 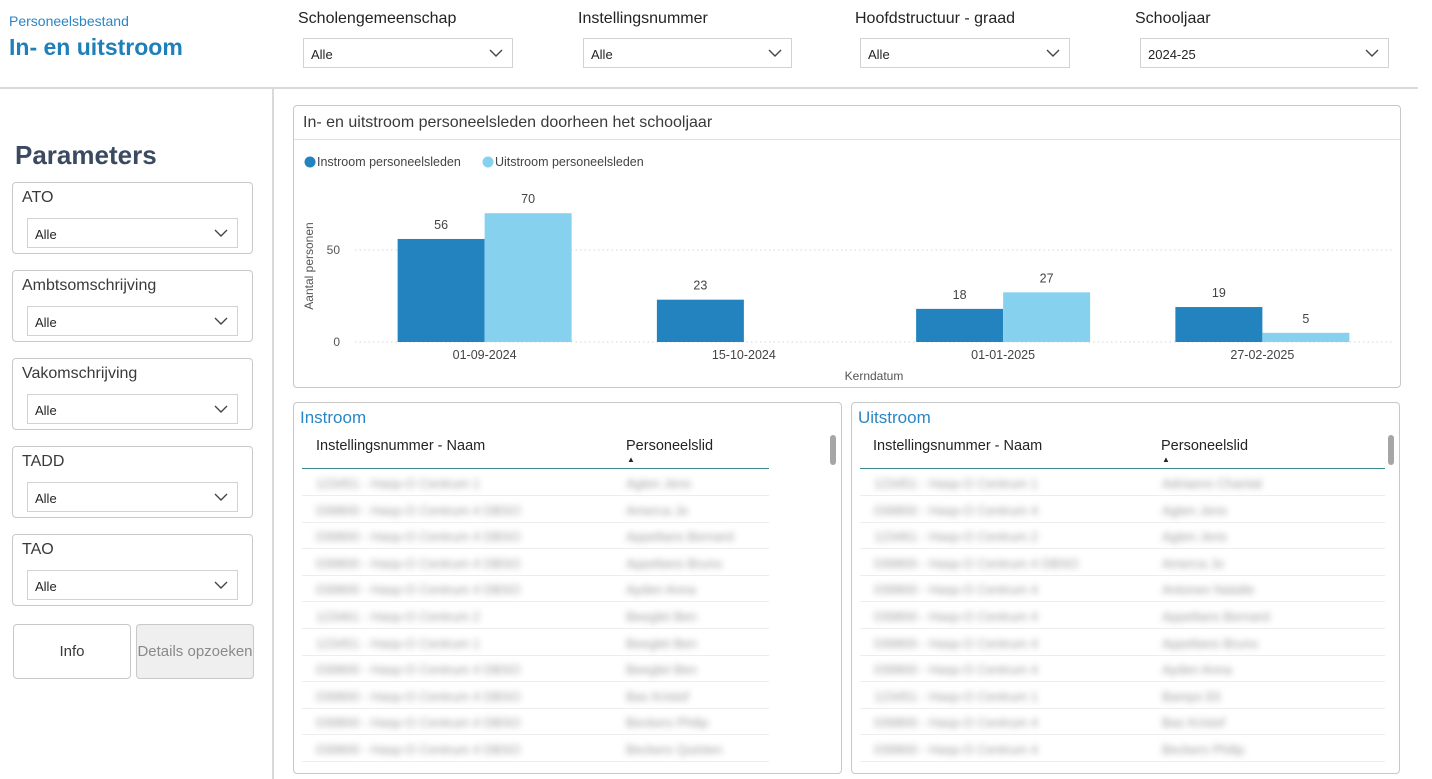 I want to click on slicer-dropdown-scholengemeenschap: Alle, so click(x=408, y=53).